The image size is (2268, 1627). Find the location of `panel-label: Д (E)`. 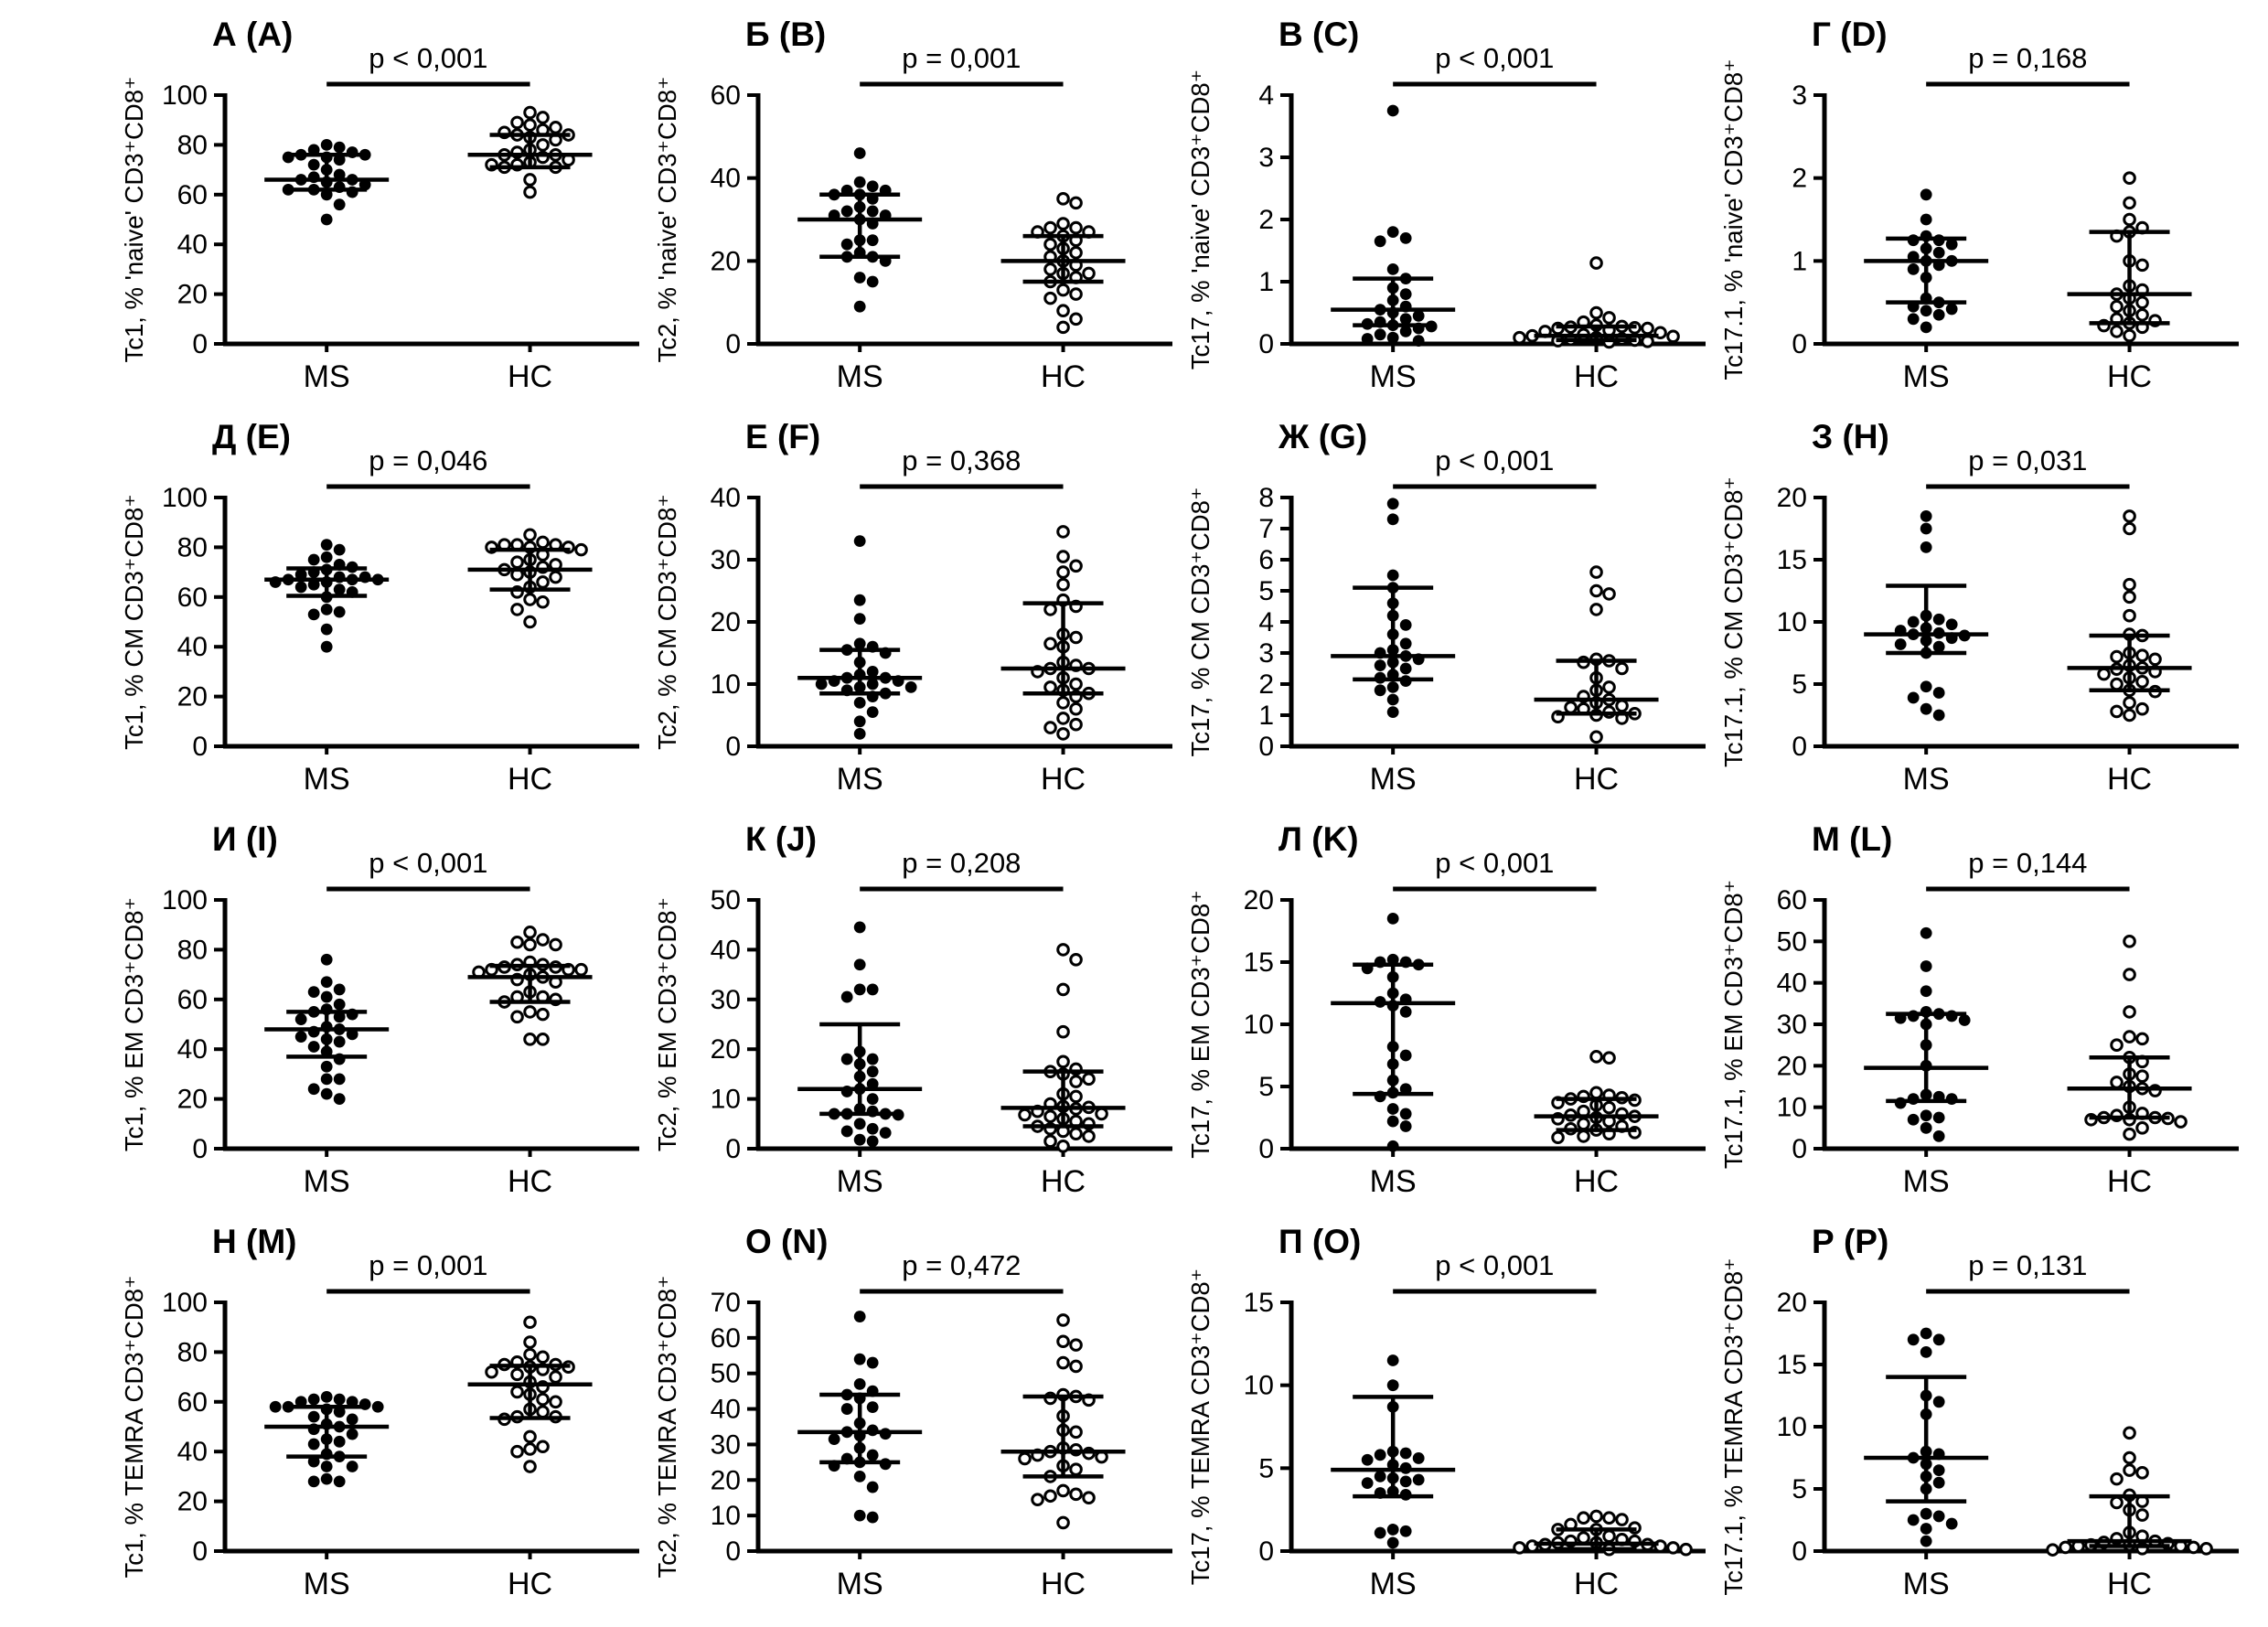

panel-label: Д (E) is located at coordinates (251, 436).